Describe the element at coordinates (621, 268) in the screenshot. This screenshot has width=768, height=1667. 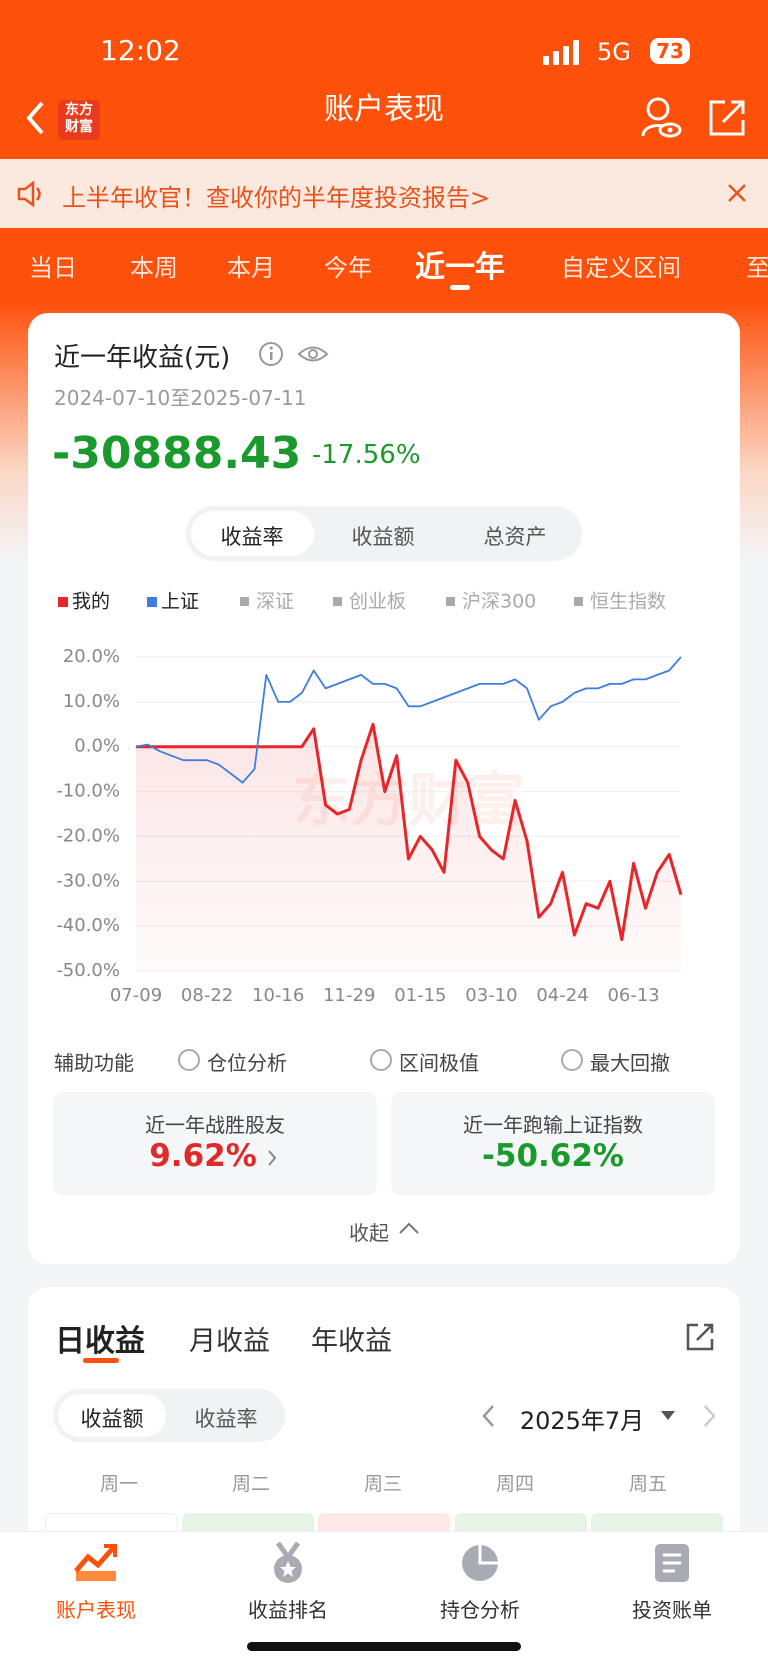
I see `period-tab: 自定义区间` at that location.